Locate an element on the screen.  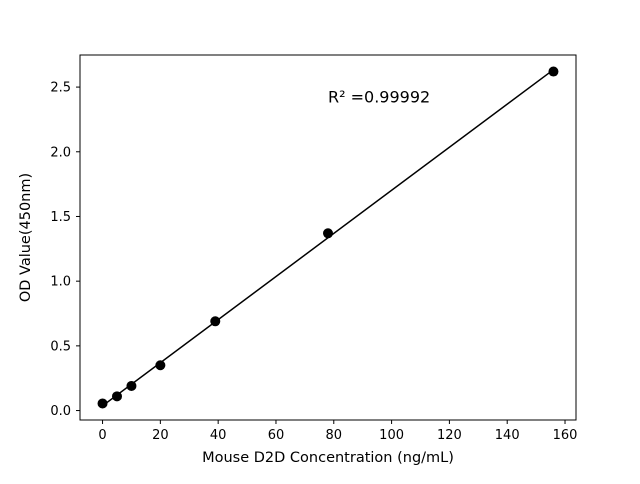
x-axis-tick-label: 100 is located at coordinates (391, 435).